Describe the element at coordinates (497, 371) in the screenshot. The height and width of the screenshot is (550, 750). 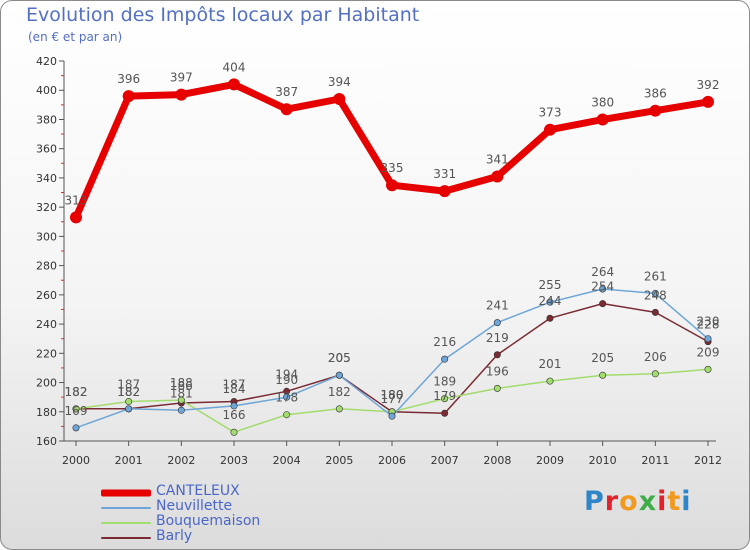
I see `data-label: 196` at that location.